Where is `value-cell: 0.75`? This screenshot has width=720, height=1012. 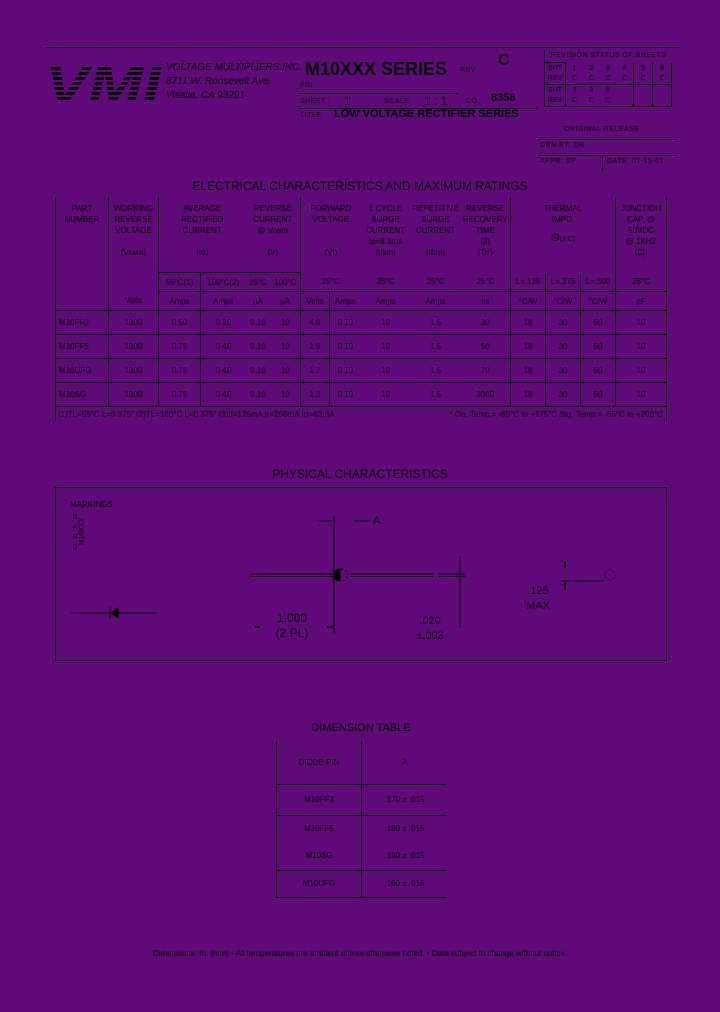
value-cell: 0.75 is located at coordinates (179, 370).